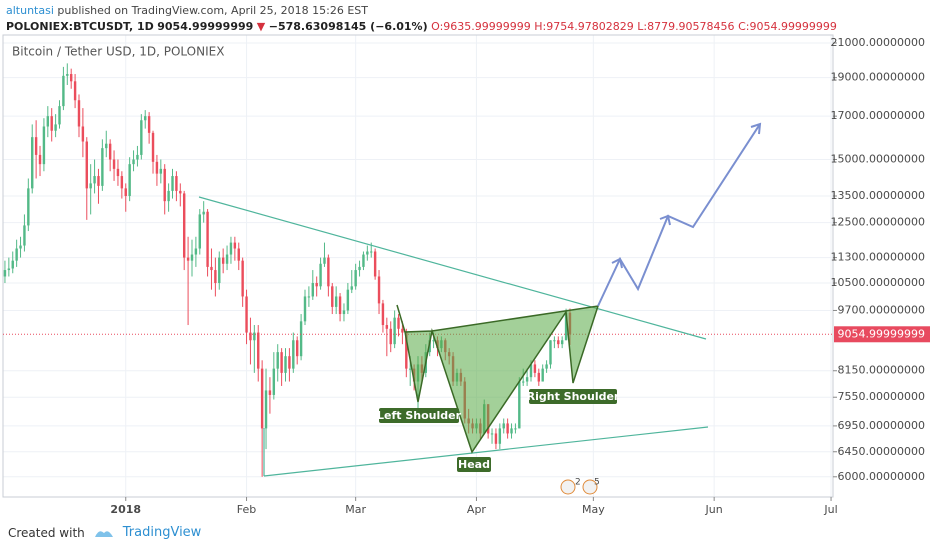 The image size is (932, 550). Describe the element at coordinates (246, 509) in the screenshot. I see `x-tick-label: Feb` at that location.